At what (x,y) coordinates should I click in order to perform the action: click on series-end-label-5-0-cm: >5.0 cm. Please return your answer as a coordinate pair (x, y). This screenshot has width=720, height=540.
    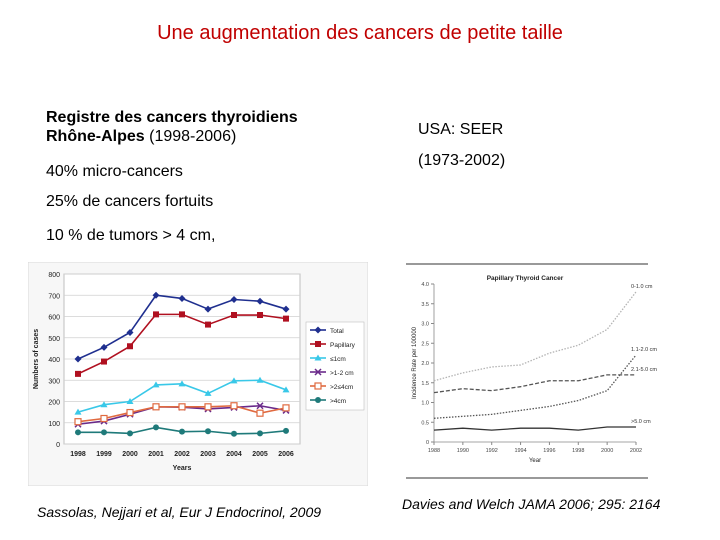
    Looking at the image, I should click on (641, 422).